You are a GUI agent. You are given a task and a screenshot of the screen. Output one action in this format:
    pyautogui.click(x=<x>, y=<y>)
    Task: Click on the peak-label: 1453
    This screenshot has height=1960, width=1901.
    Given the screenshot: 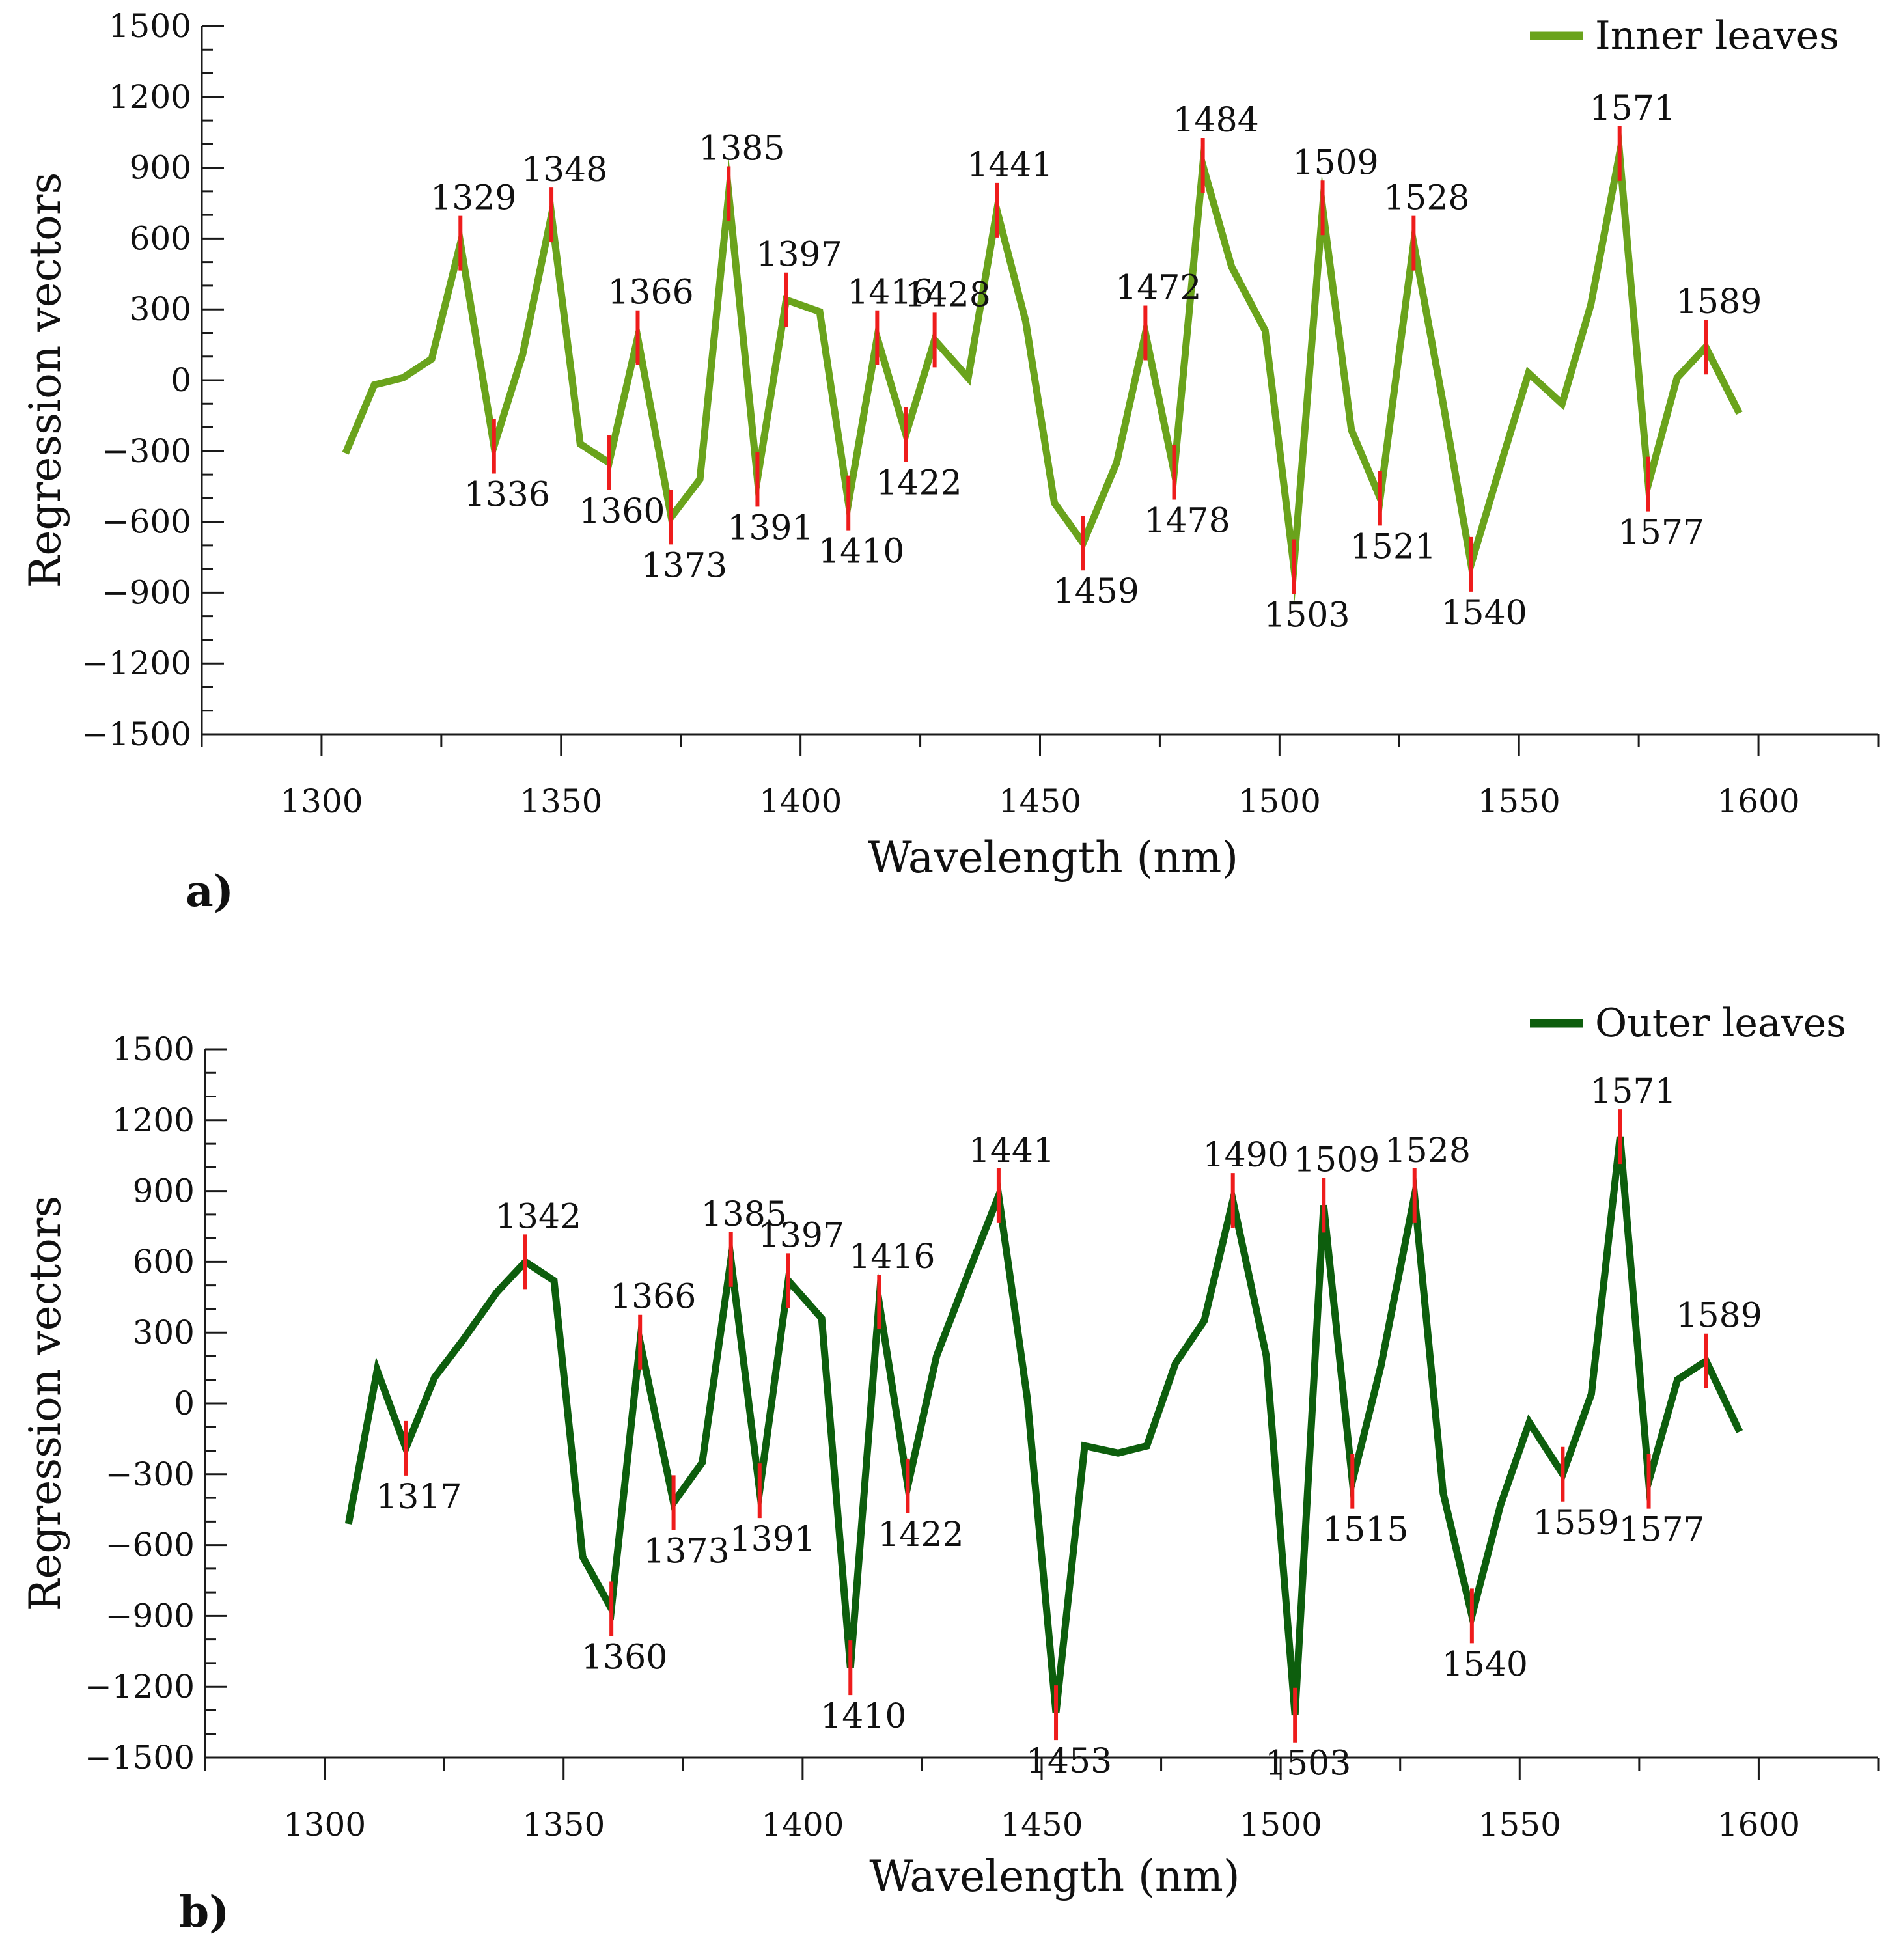 What is the action you would take?
    pyautogui.click(x=1069, y=1761)
    